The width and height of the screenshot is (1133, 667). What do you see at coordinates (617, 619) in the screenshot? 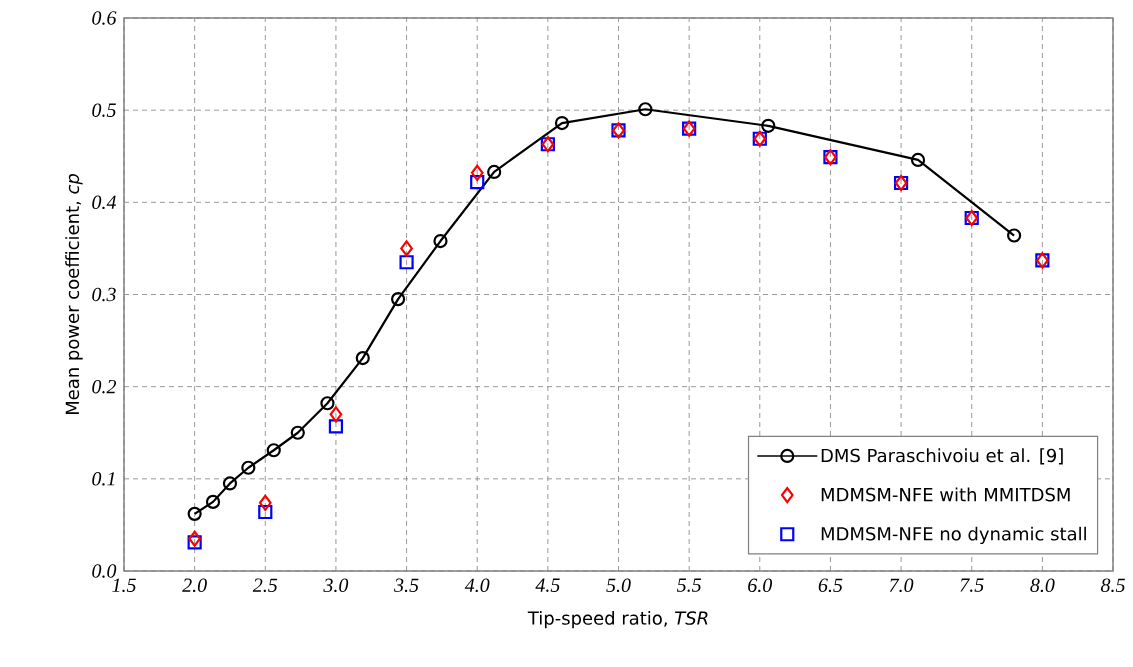
I see `x-axis-title: Tip-speed ratio, TSR` at bounding box center [617, 619].